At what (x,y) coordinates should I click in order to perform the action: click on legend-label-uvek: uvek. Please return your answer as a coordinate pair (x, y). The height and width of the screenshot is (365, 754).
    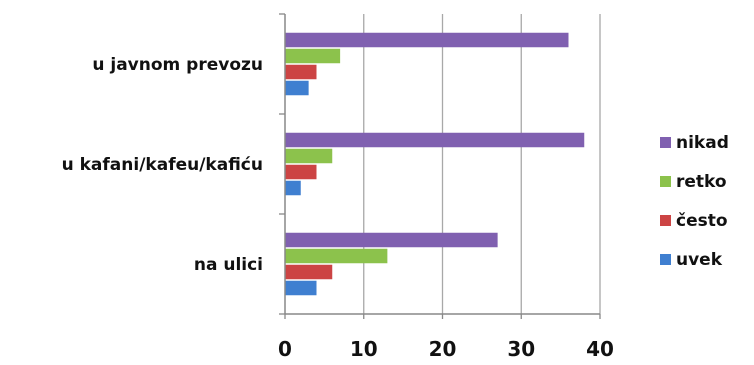
    Looking at the image, I should click on (699, 260).